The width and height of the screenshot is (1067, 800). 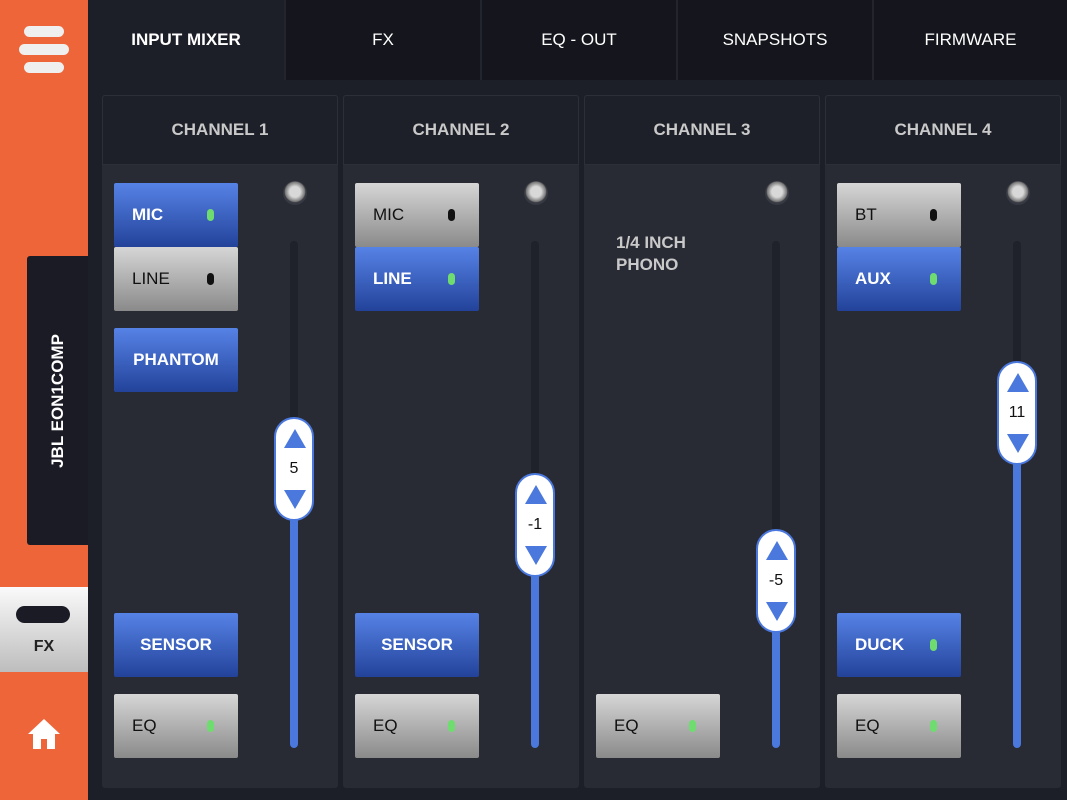 I want to click on tab-fx: FX, so click(x=382, y=40).